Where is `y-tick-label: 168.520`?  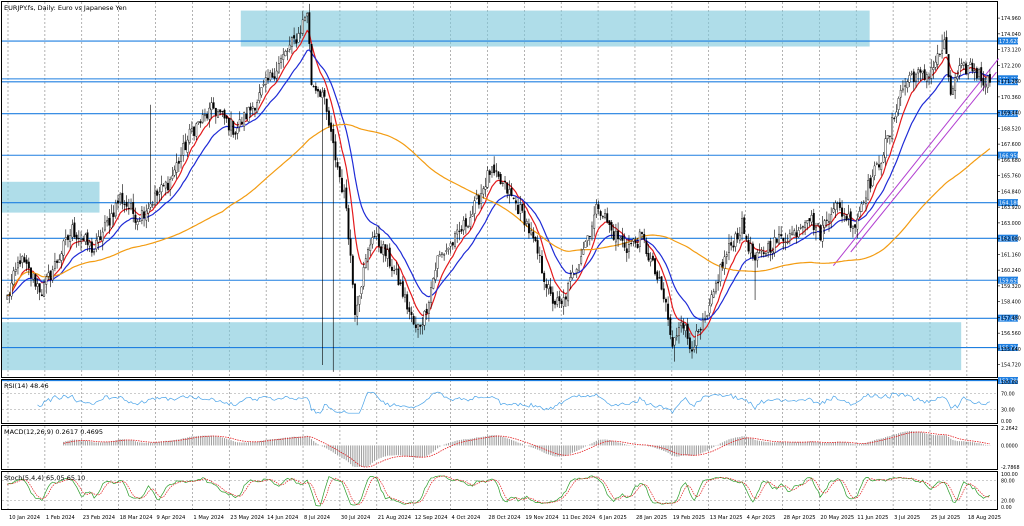
y-tick-label: 168.520 is located at coordinates (1011, 129).